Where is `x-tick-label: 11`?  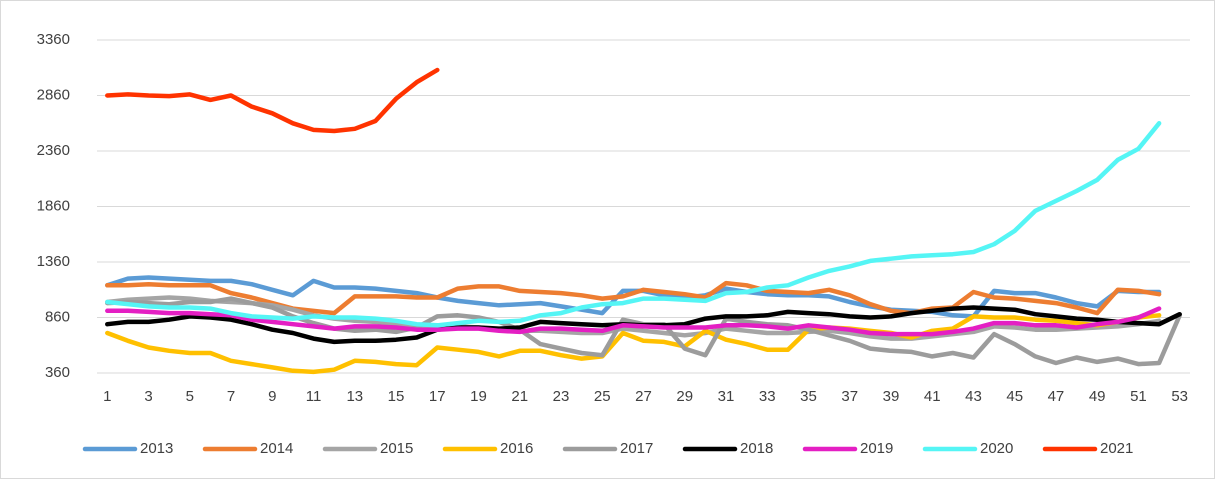
x-tick-label: 11 is located at coordinates (314, 396).